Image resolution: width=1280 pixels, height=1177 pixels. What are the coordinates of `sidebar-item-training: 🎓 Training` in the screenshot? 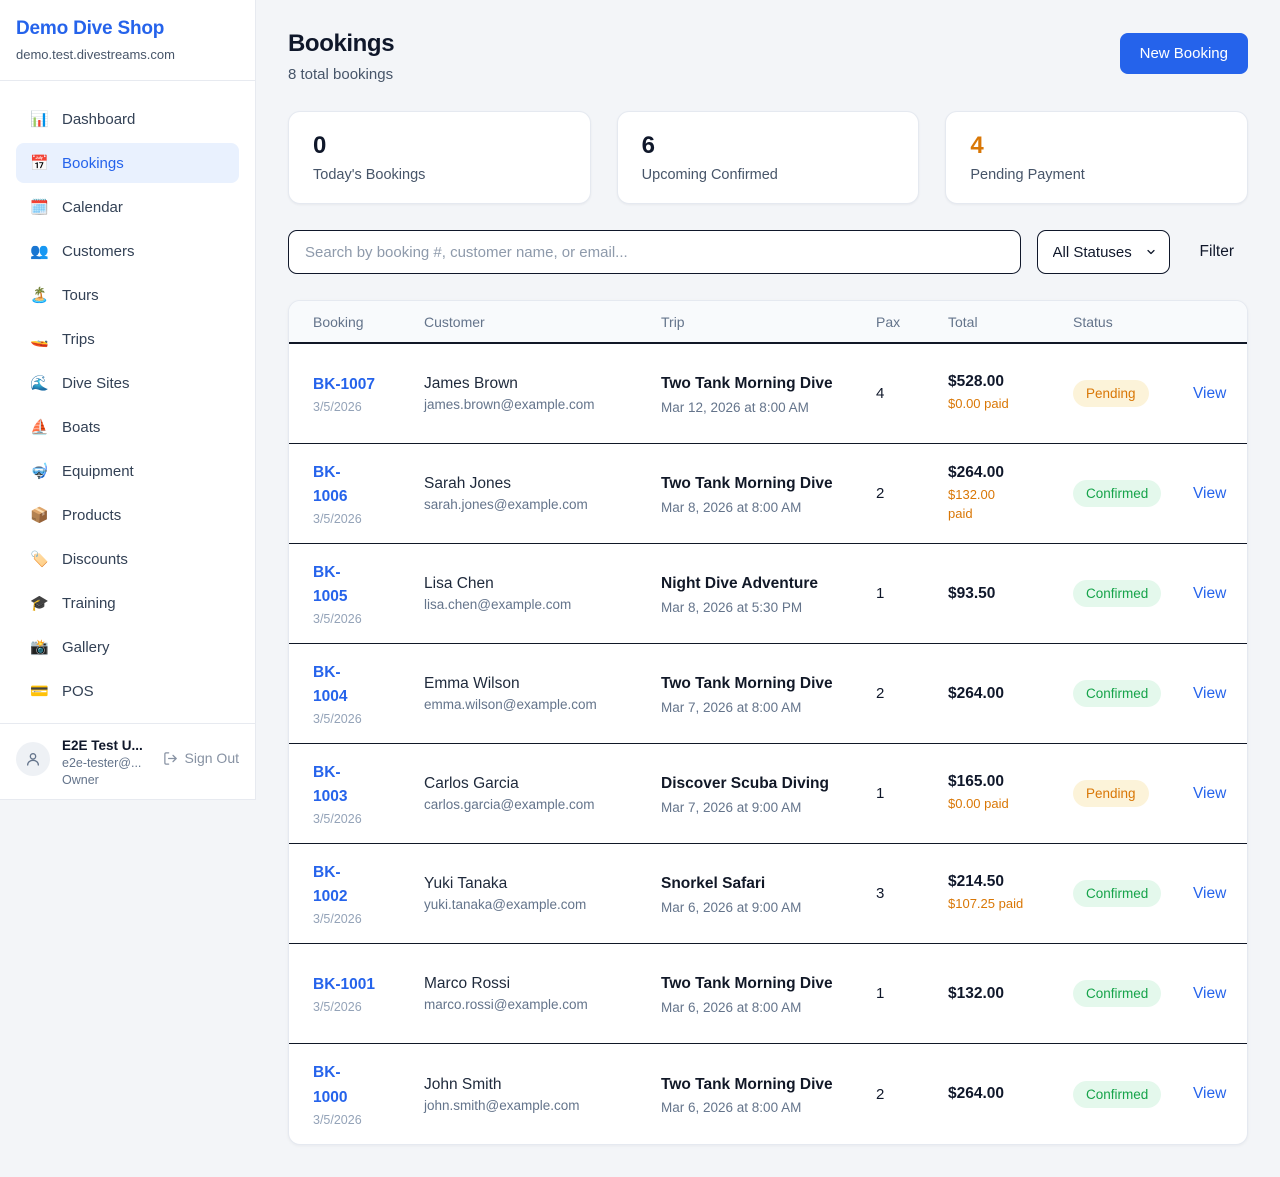 It's located at (73, 603).